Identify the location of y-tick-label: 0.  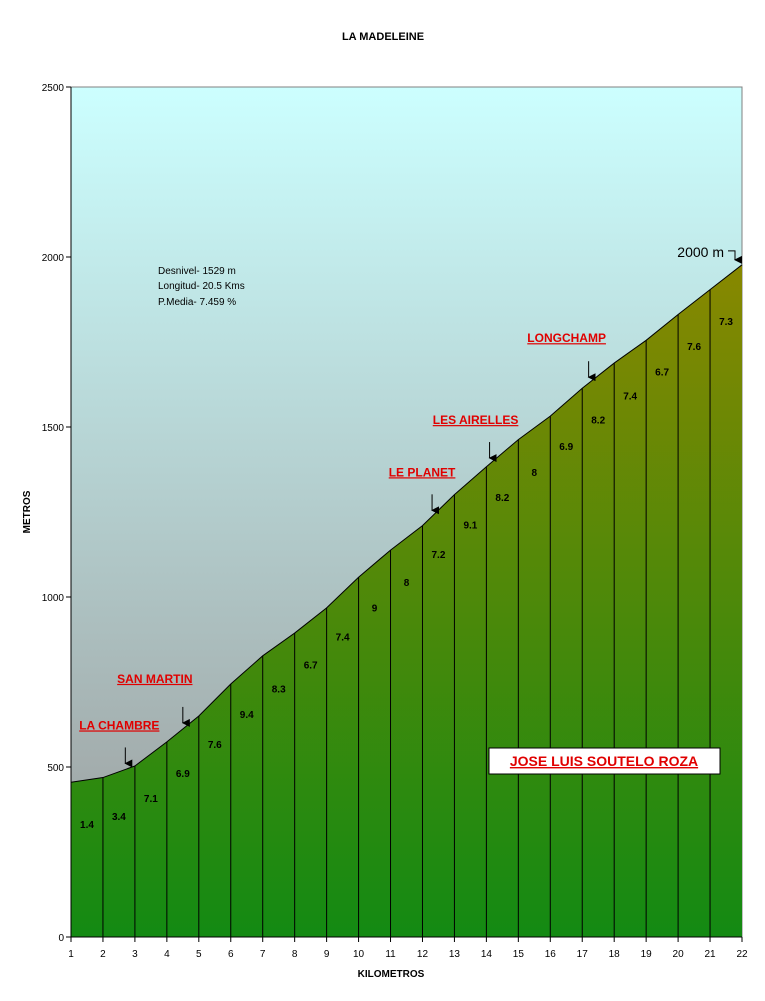
(61, 938).